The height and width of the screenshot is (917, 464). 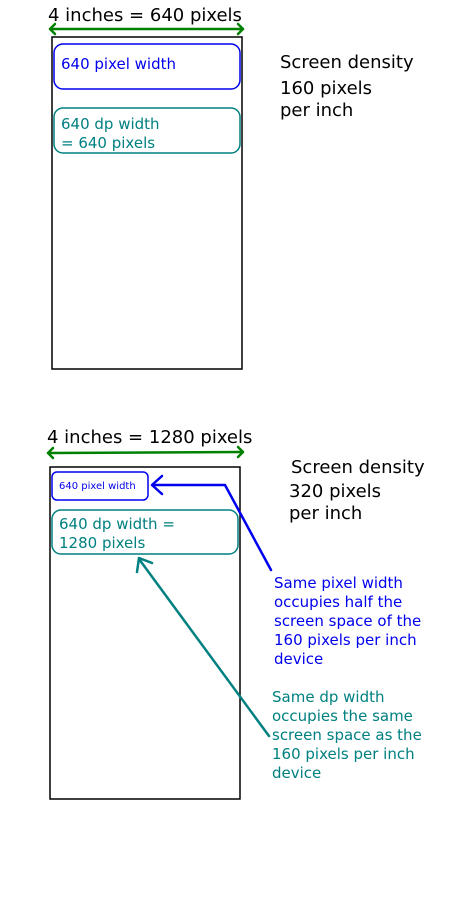 I want to click on bottom-dp-width-box, so click(x=145, y=532).